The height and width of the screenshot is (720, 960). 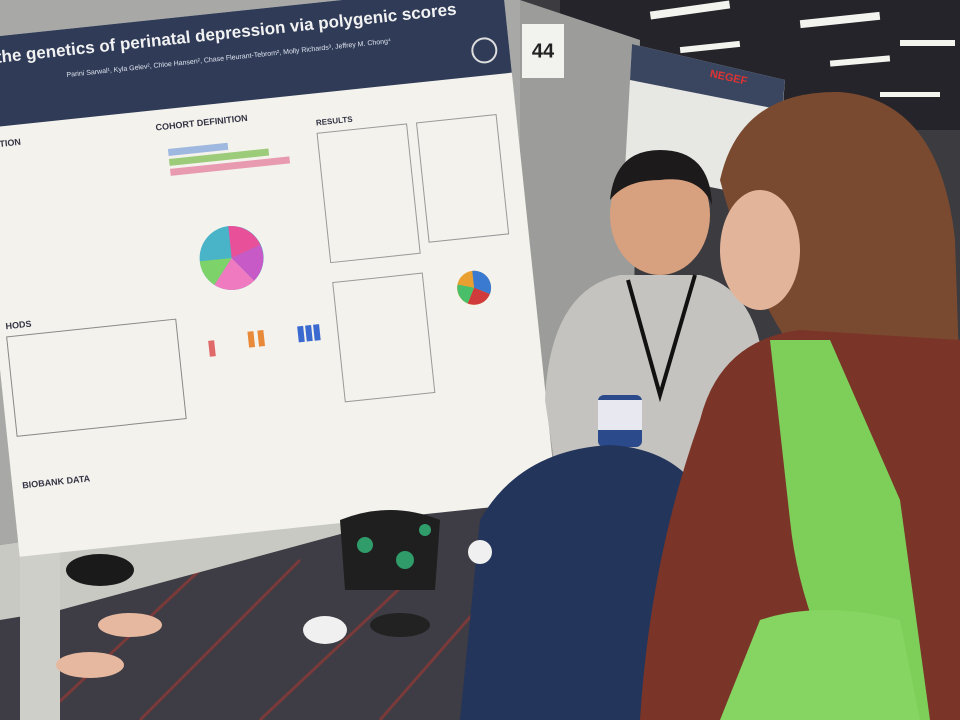 I want to click on board-leg, so click(x=40, y=630).